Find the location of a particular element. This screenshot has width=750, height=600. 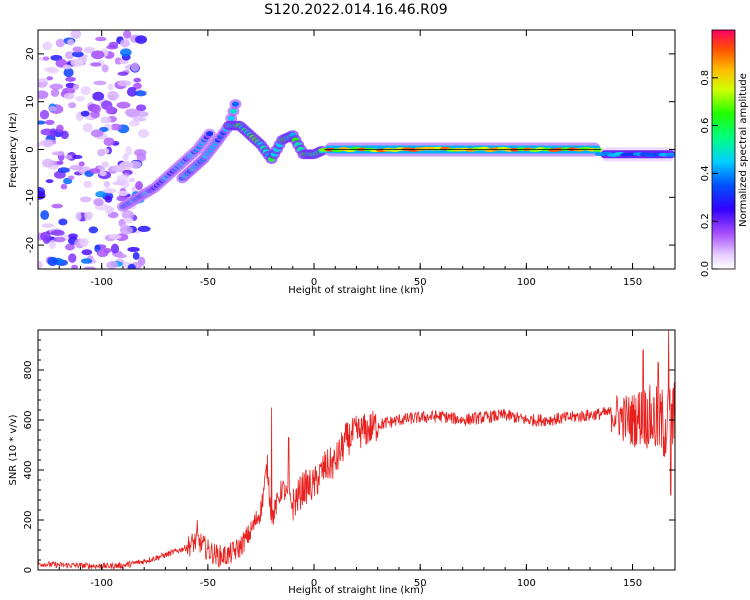

colorbar-tick-label: 0.2 is located at coordinates (705, 221).